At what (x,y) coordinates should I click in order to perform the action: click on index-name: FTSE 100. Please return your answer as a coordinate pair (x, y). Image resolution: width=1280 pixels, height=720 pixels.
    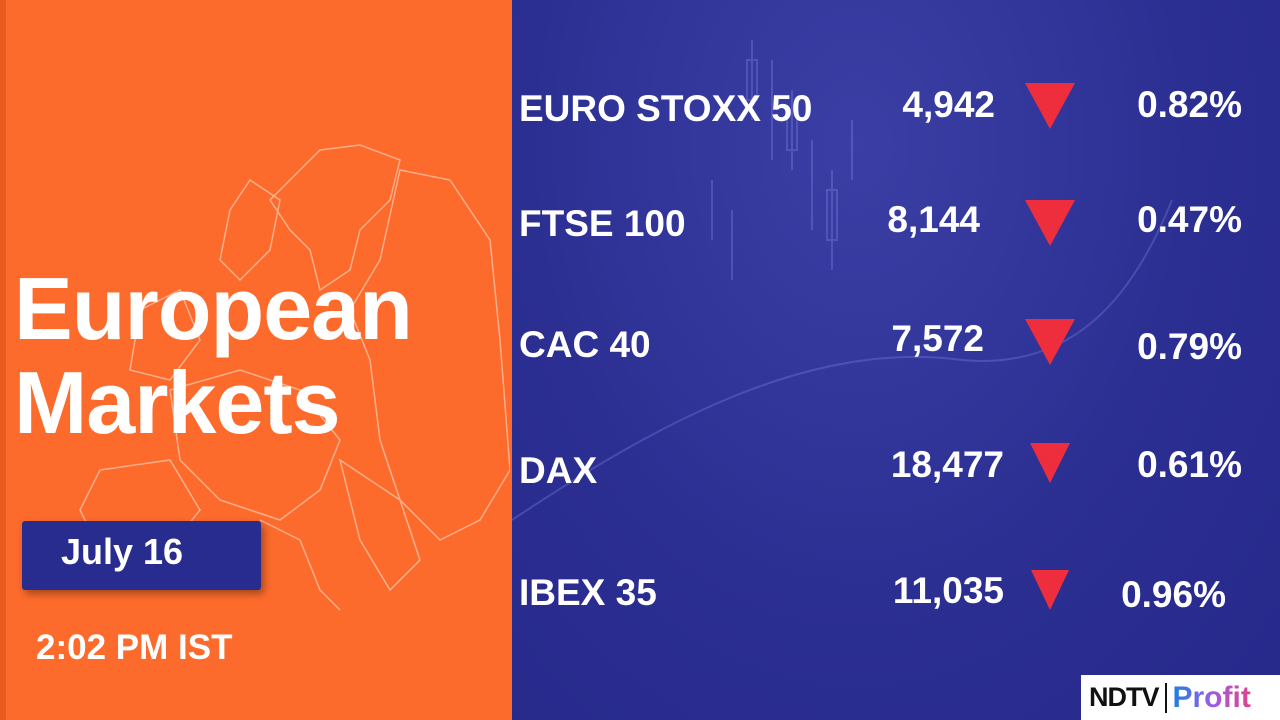
    Looking at the image, I should click on (602, 223).